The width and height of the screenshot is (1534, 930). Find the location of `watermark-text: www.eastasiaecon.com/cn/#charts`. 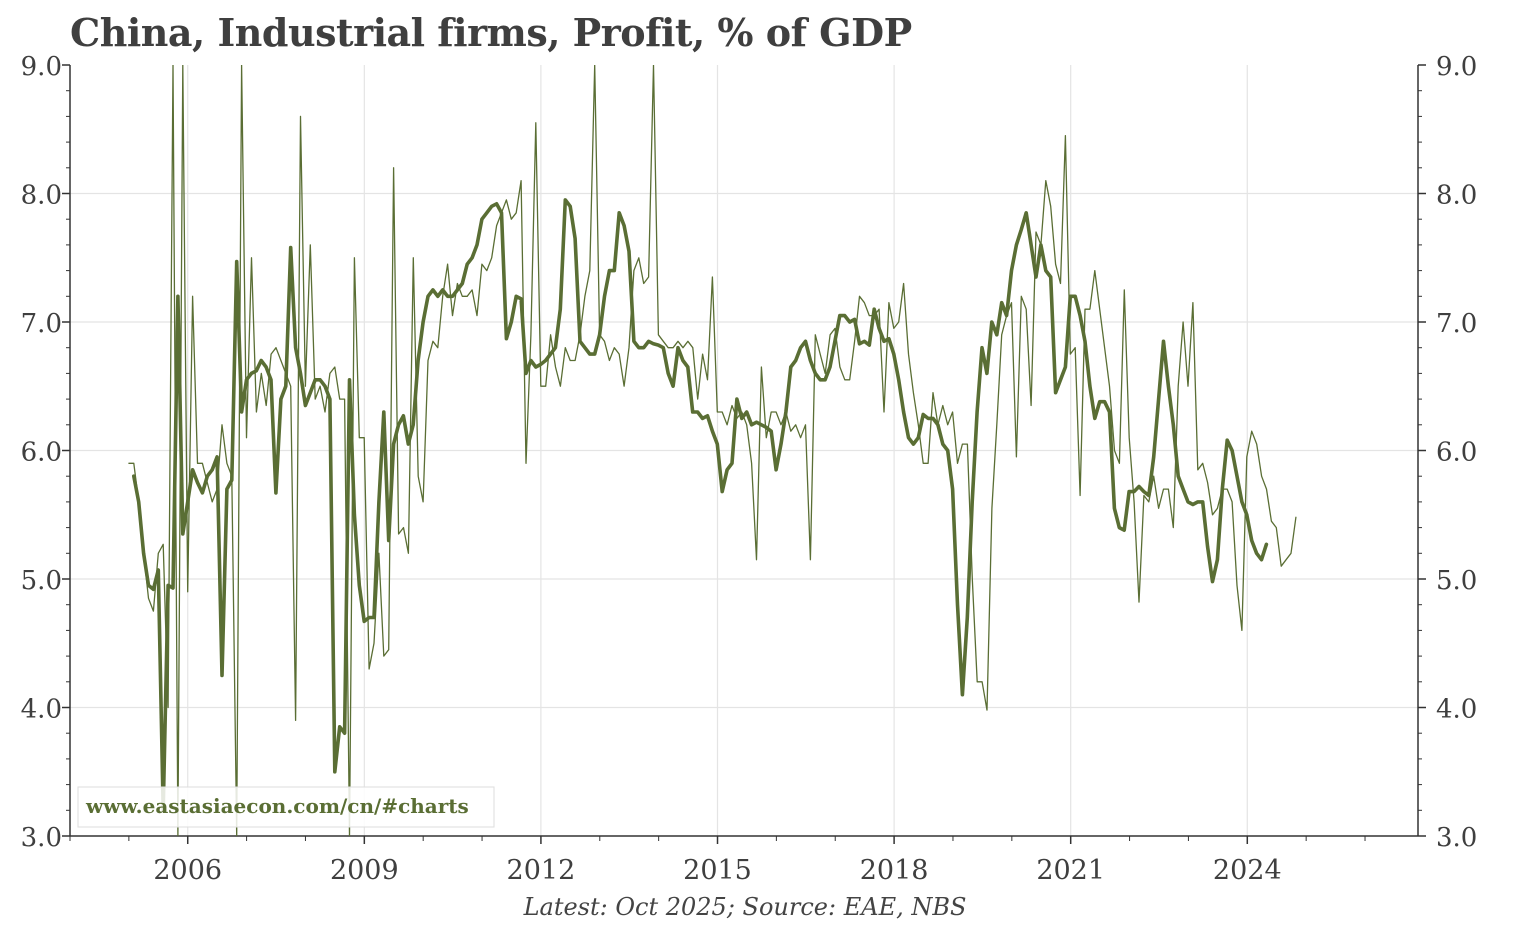

watermark-text: www.eastasiaecon.com/cn/#charts is located at coordinates (277, 806).